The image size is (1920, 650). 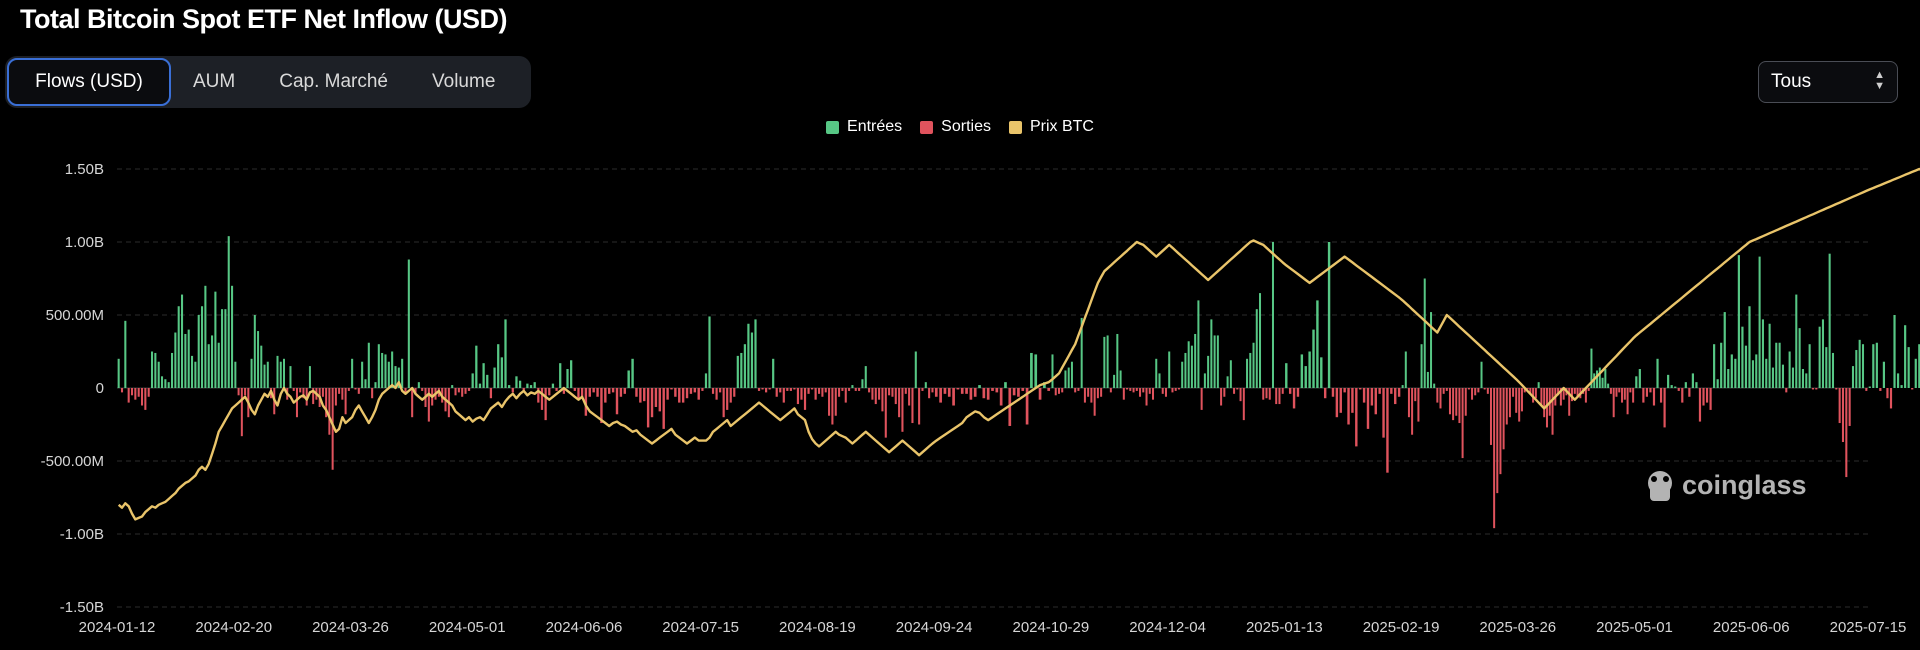 I want to click on legend-item-inflow: Entrées, so click(x=864, y=127).